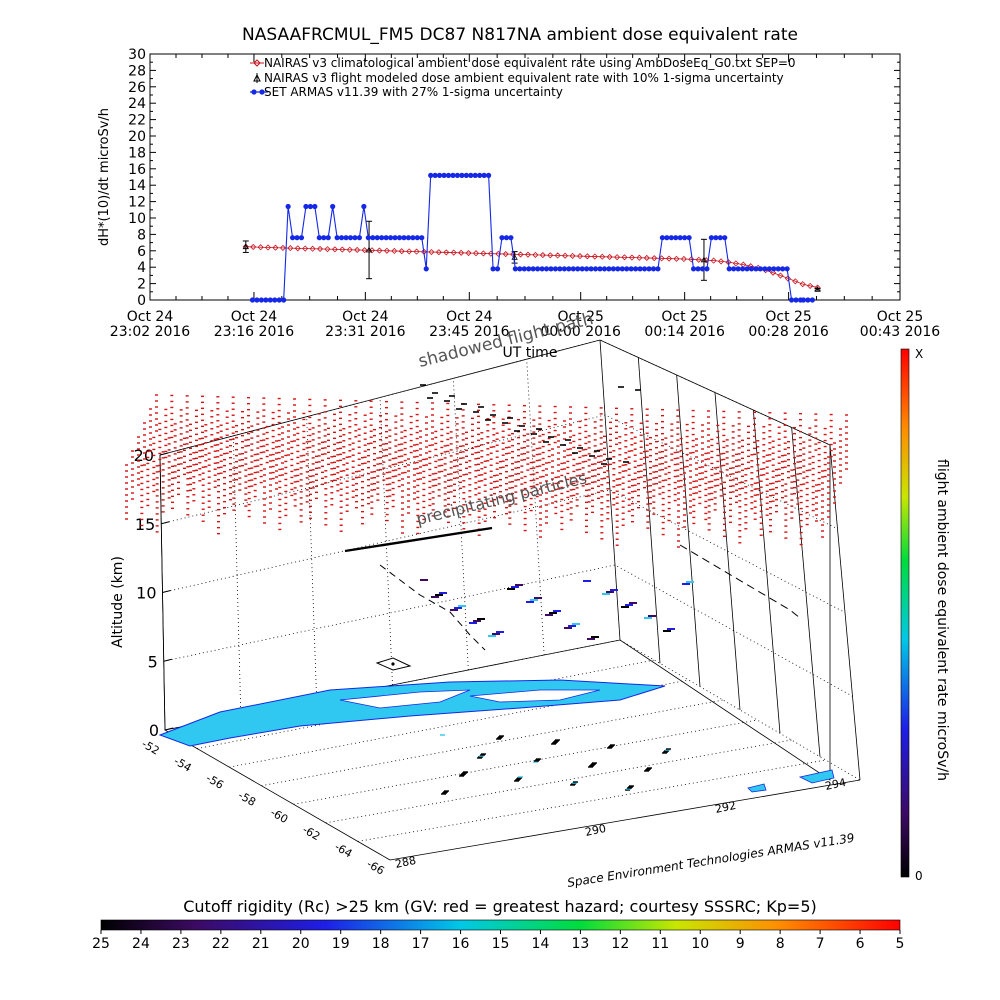 This screenshot has width=1000, height=1000. I want to click on altitude-axis: 0 5 10 15 20, so click(154, 593).